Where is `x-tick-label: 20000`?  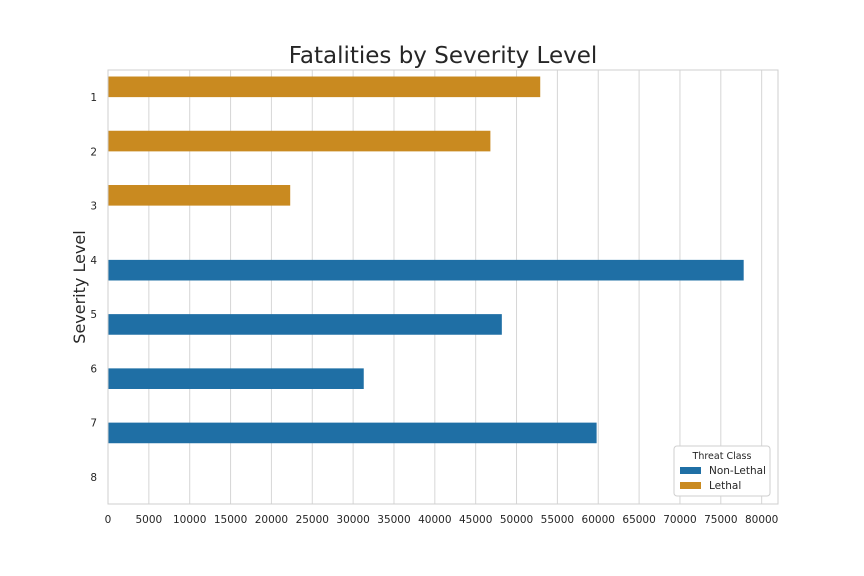
x-tick-label: 20000 is located at coordinates (271, 520).